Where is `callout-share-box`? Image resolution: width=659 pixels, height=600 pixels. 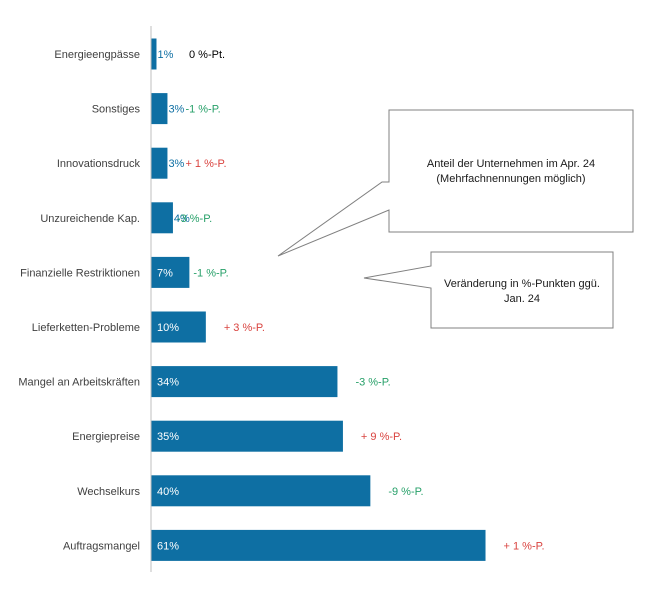 callout-share-box is located at coordinates (455, 183).